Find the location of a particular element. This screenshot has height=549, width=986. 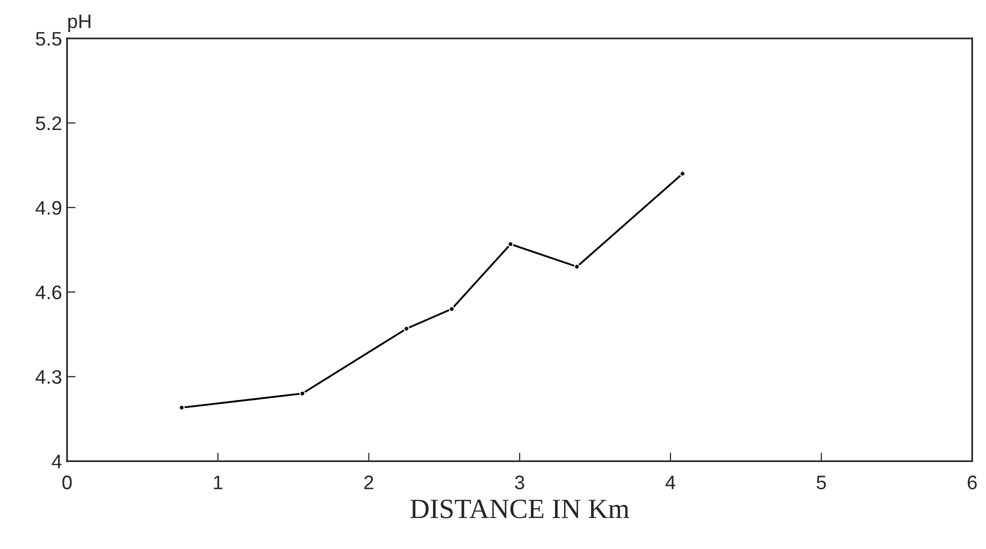

y-tick-label: 4.9 is located at coordinates (49, 207).